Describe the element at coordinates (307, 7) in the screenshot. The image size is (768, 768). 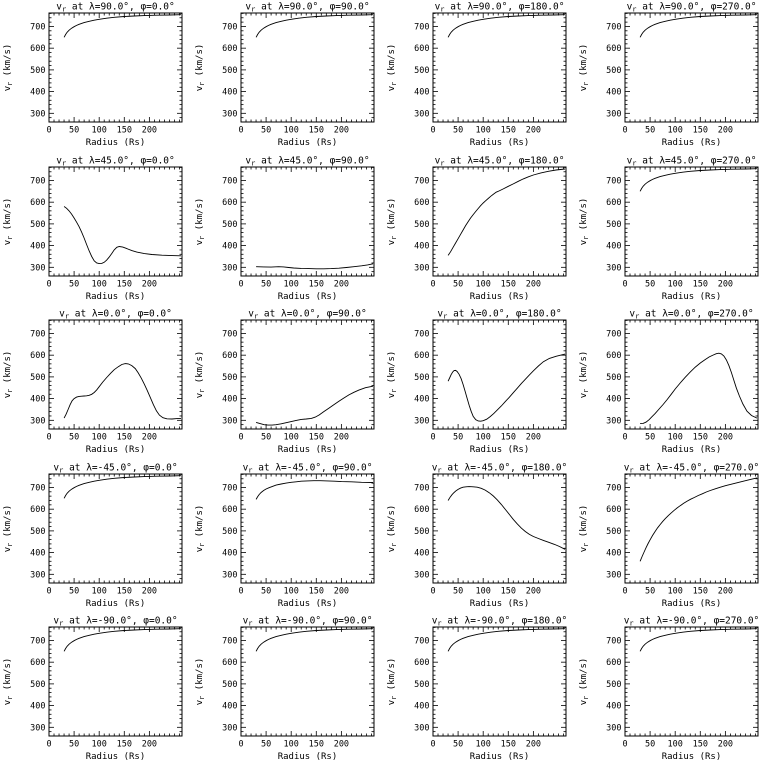
I see `plot-title: vr at λ=90.0°, φ=90.0°` at that location.